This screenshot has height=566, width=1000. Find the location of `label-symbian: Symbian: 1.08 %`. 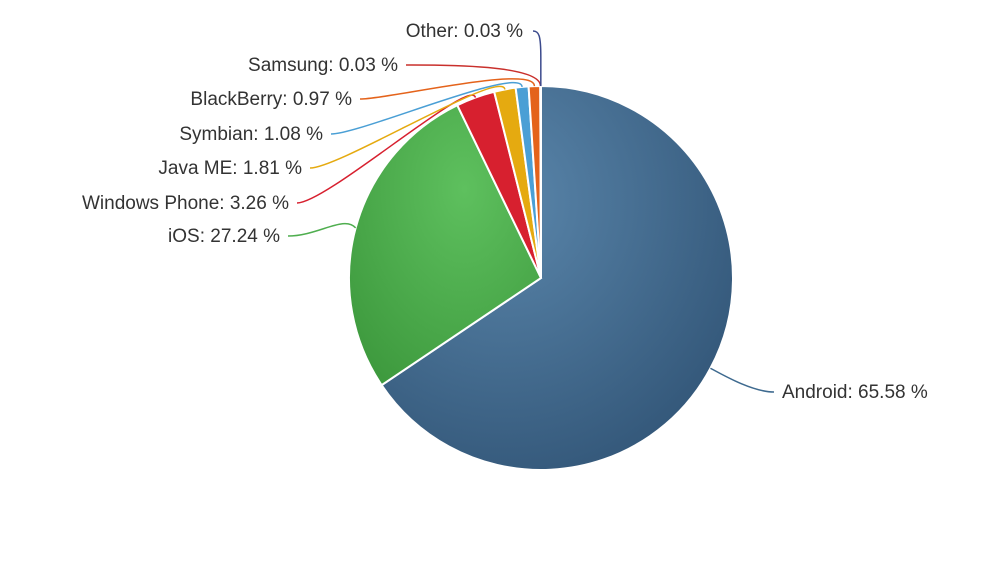

label-symbian: Symbian: 1.08 % is located at coordinates (251, 134).